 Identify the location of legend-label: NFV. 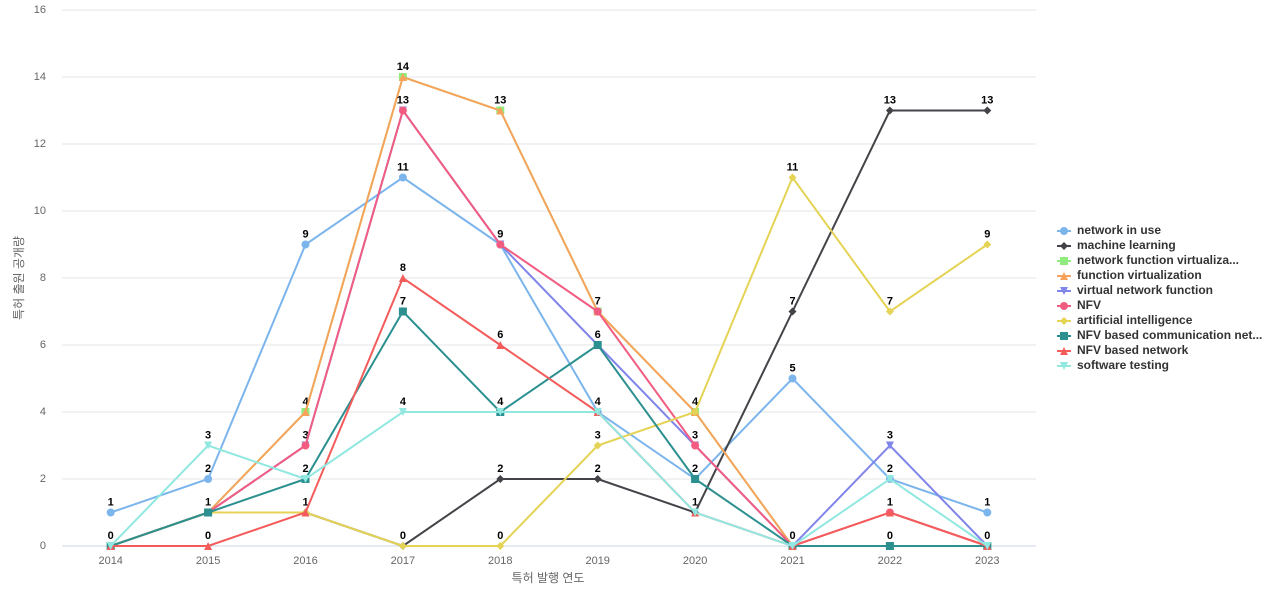
(1089, 305).